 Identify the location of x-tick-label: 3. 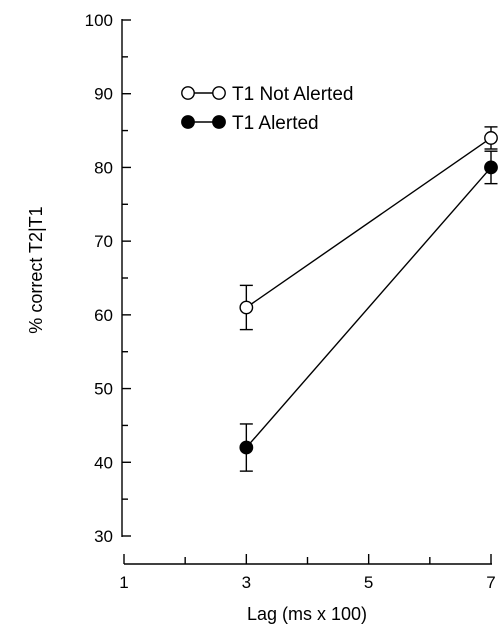
(246, 582).